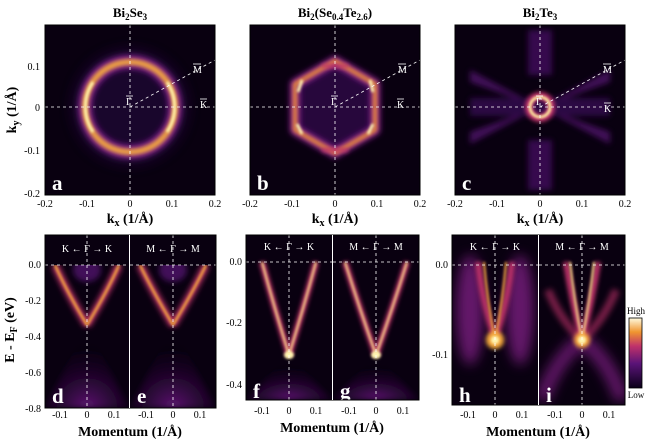  I want to click on x-tick-f-1: 0, so click(289, 411).